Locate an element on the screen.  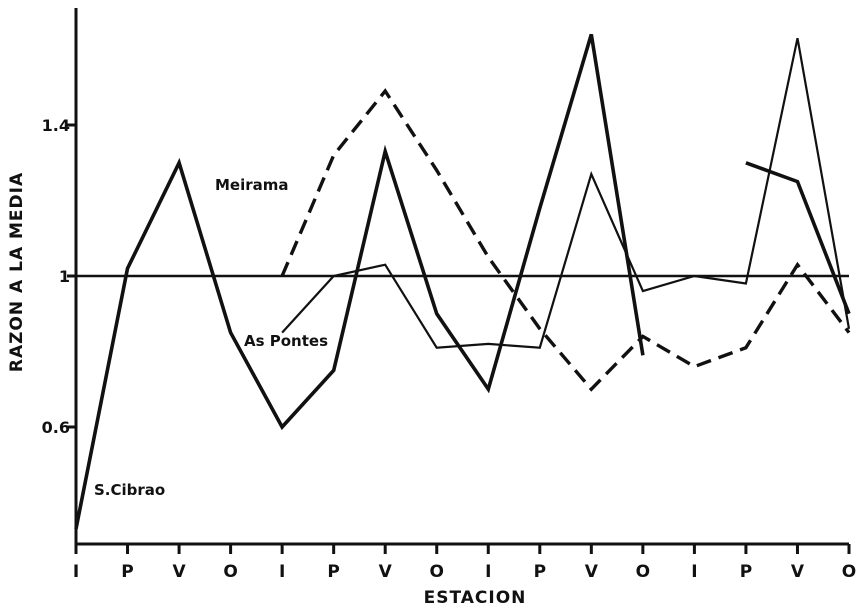
series-label-as-pontes: As Pontes is located at coordinates (286, 341).